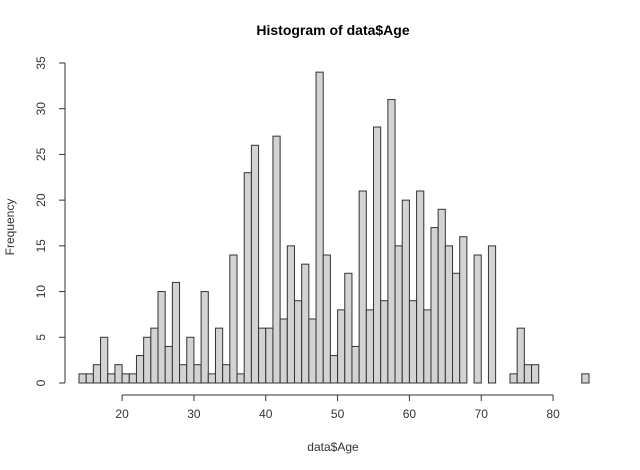 The height and width of the screenshot is (470, 640). I want to click on x-tick-label: 50, so click(338, 414).